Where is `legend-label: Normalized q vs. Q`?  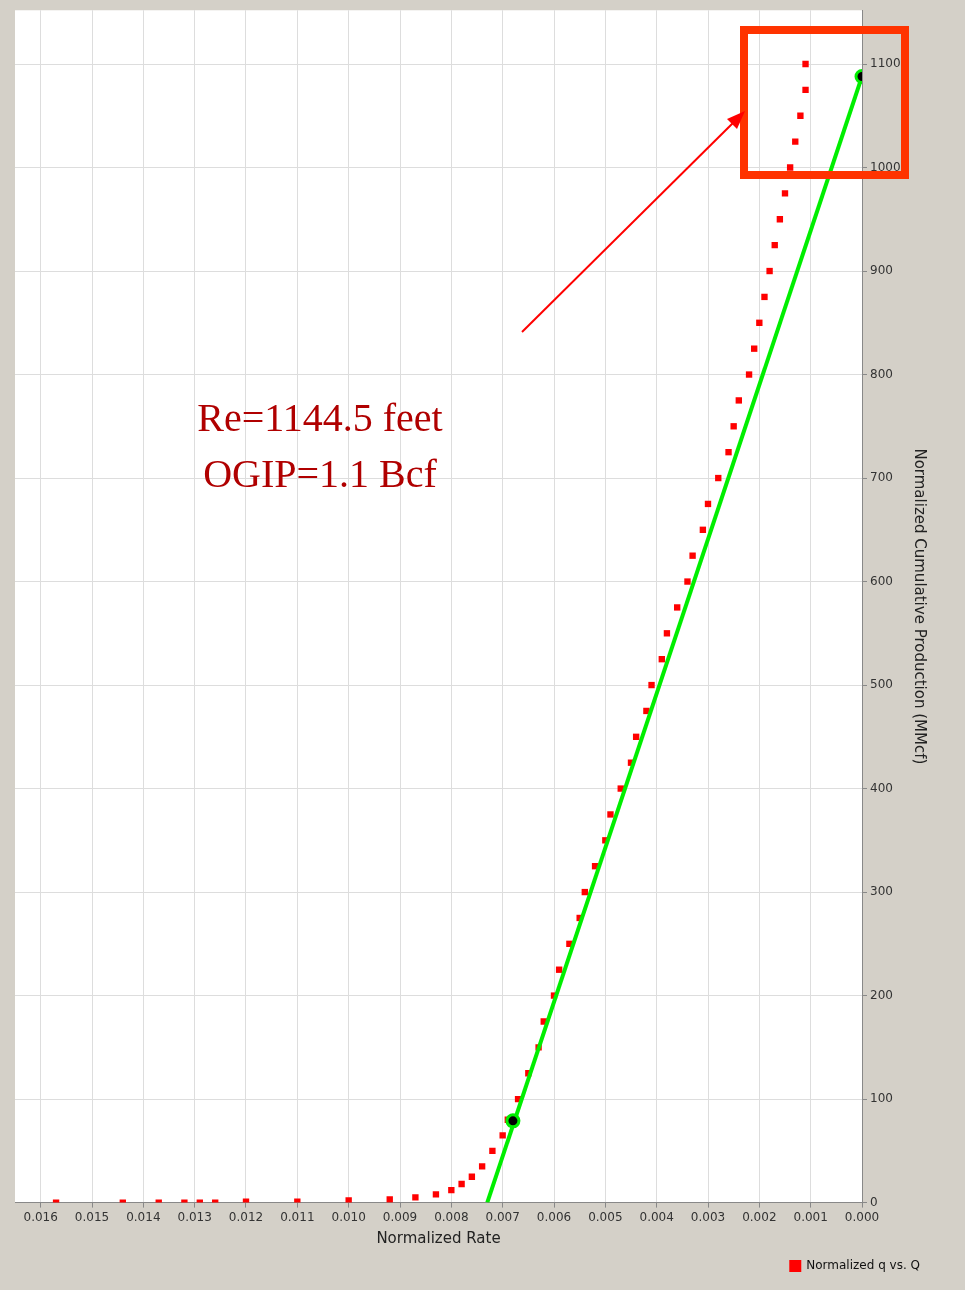
legend-label: Normalized q vs. Q is located at coordinates (863, 1265).